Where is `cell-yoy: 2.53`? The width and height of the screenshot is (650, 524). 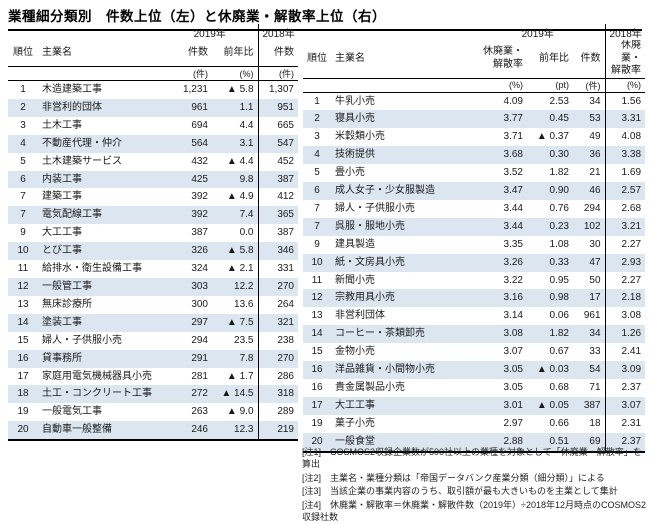
cell-yoy: 2.53 is located at coordinates (559, 101).